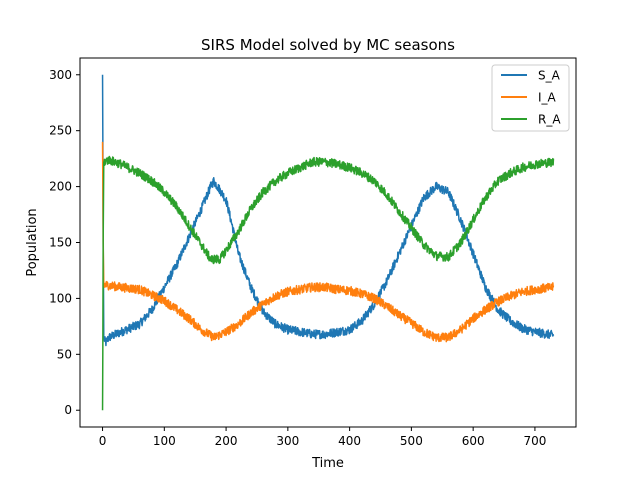 Image resolution: width=640 pixels, height=480 pixels. I want to click on y-tick-label: 200, so click(60, 187).